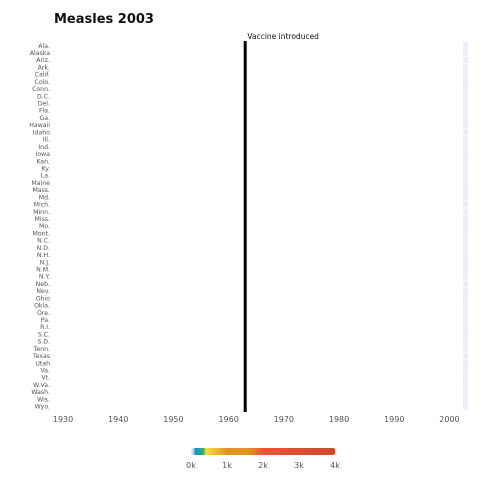  I want to click on state-label: N.M., so click(43, 269).